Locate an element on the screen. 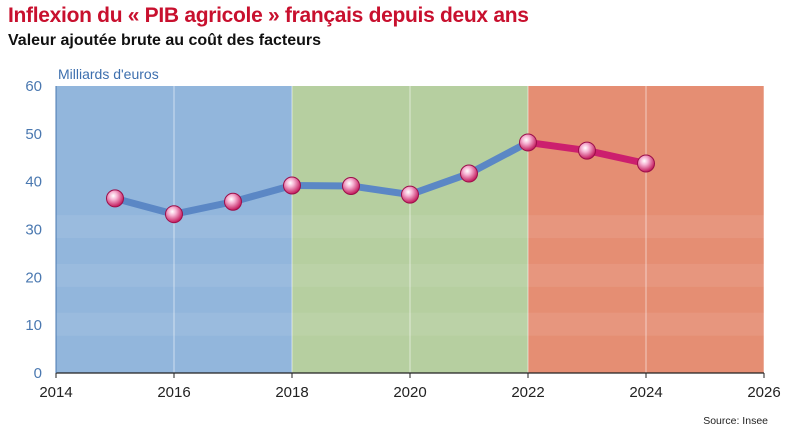  y-tick-label: 20 is located at coordinates (33, 277).